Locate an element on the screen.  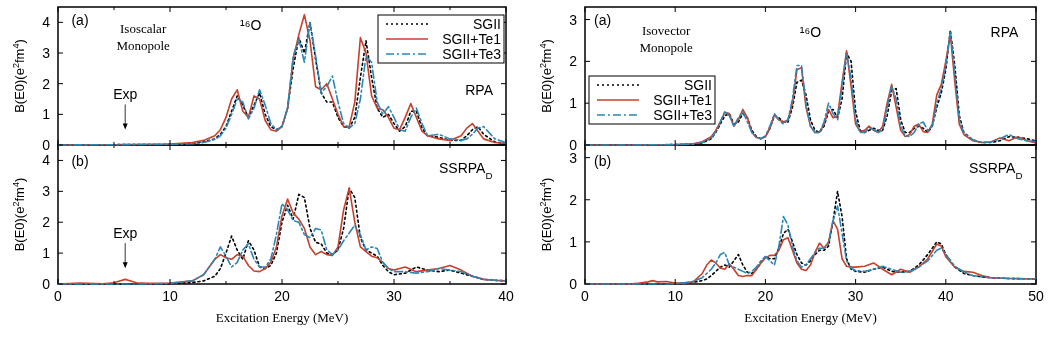
annotation: Isoscalar Monopole is located at coordinates (143, 37).